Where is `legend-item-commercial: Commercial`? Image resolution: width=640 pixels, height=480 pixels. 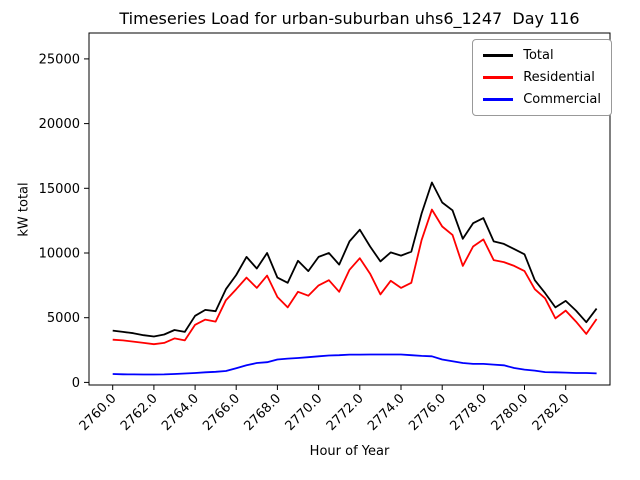 legend-item-commercial: Commercial is located at coordinates (542, 99).